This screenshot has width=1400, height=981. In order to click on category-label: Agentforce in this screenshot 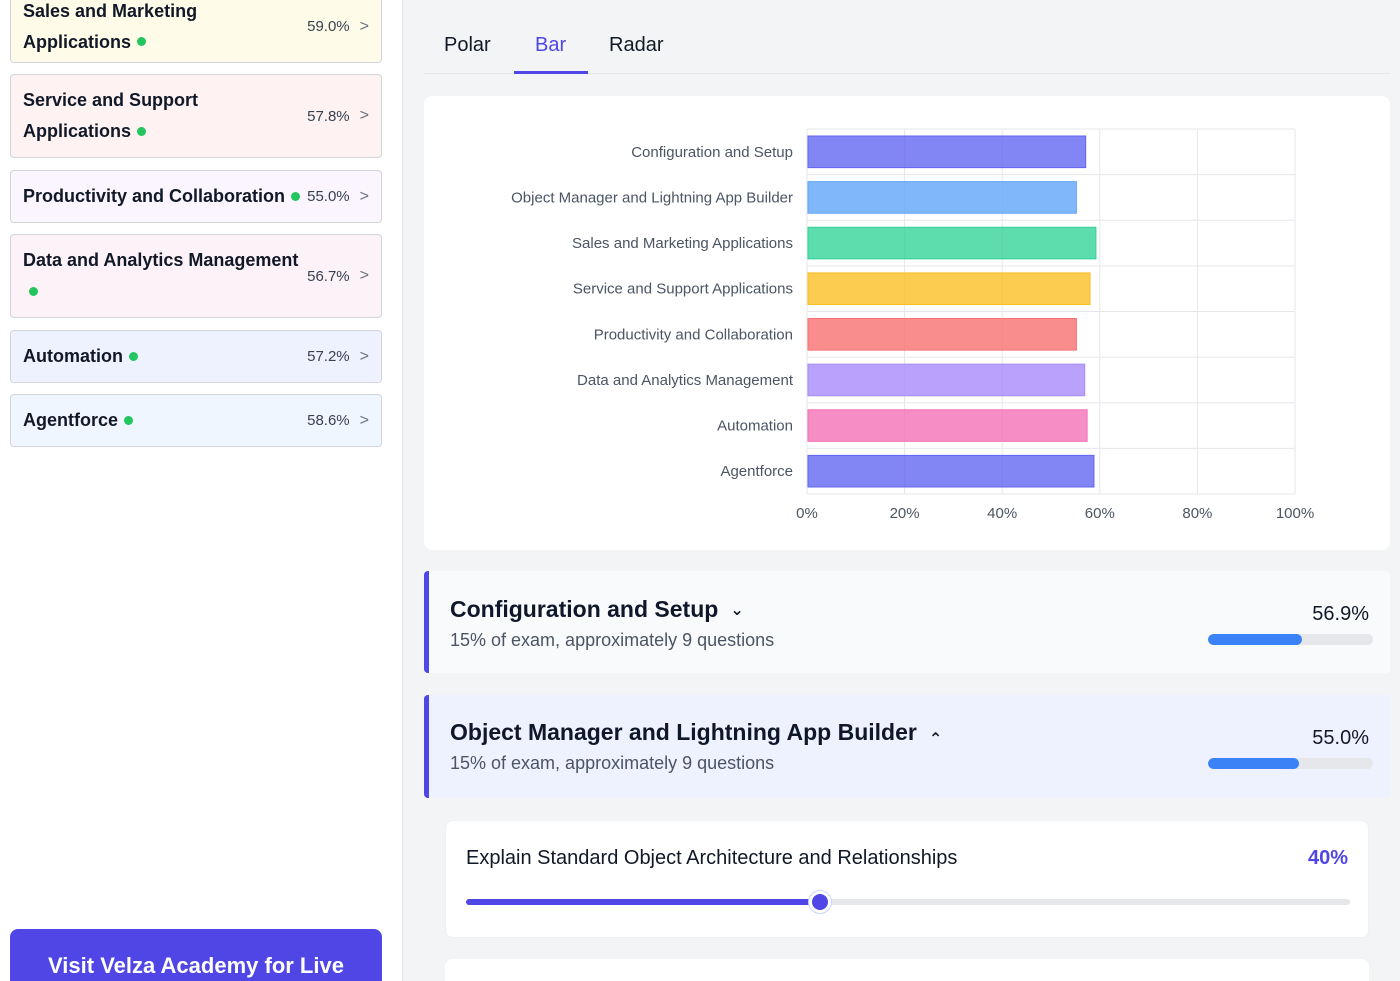, I will do `click(756, 471)`.